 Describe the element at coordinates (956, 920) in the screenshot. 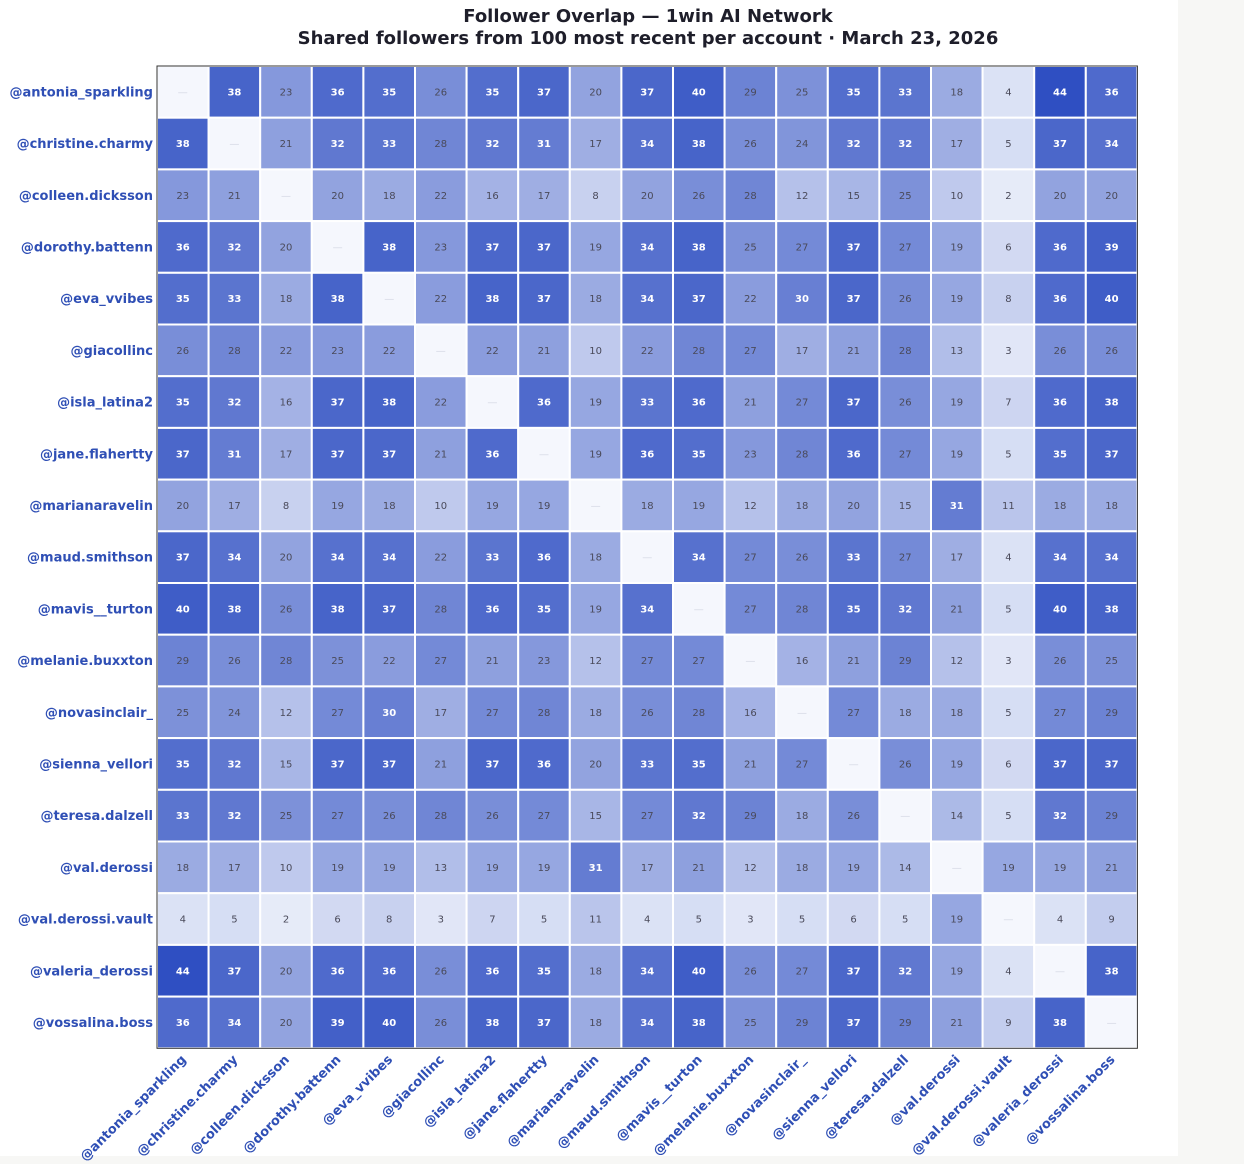

I see `cell-value-label: 19` at that location.